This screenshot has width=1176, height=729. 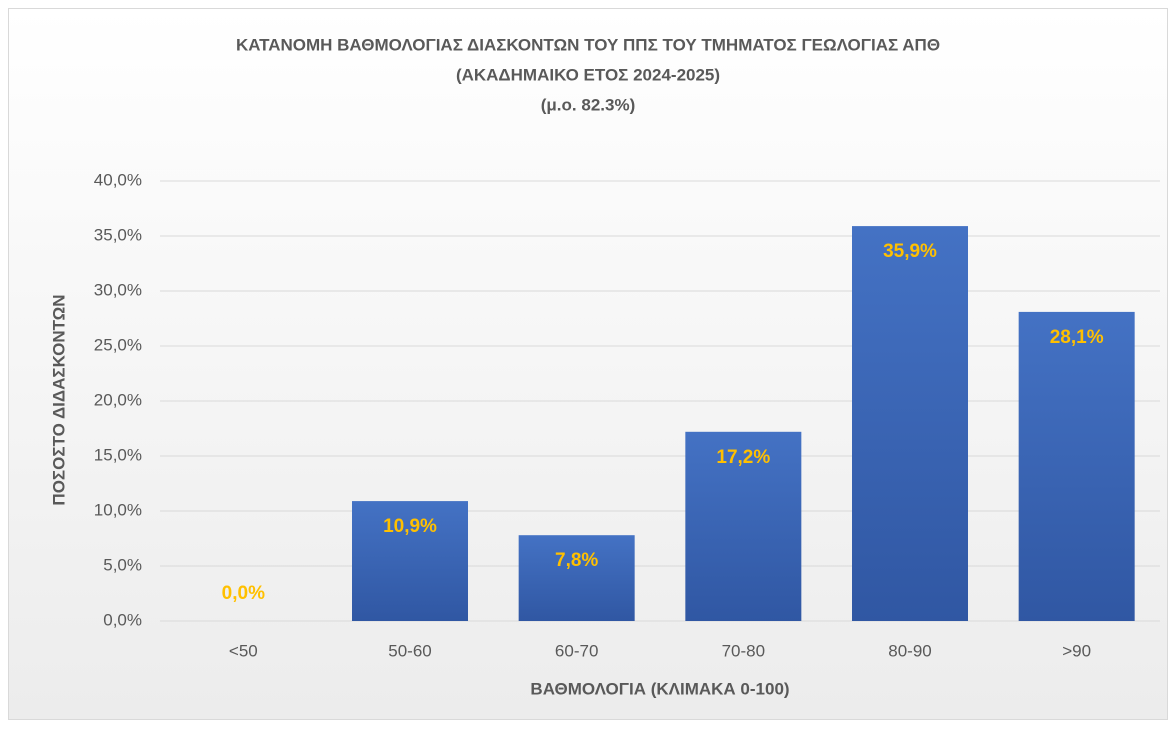 I want to click on y-tick-label: 0,0%, so click(x=122, y=619).